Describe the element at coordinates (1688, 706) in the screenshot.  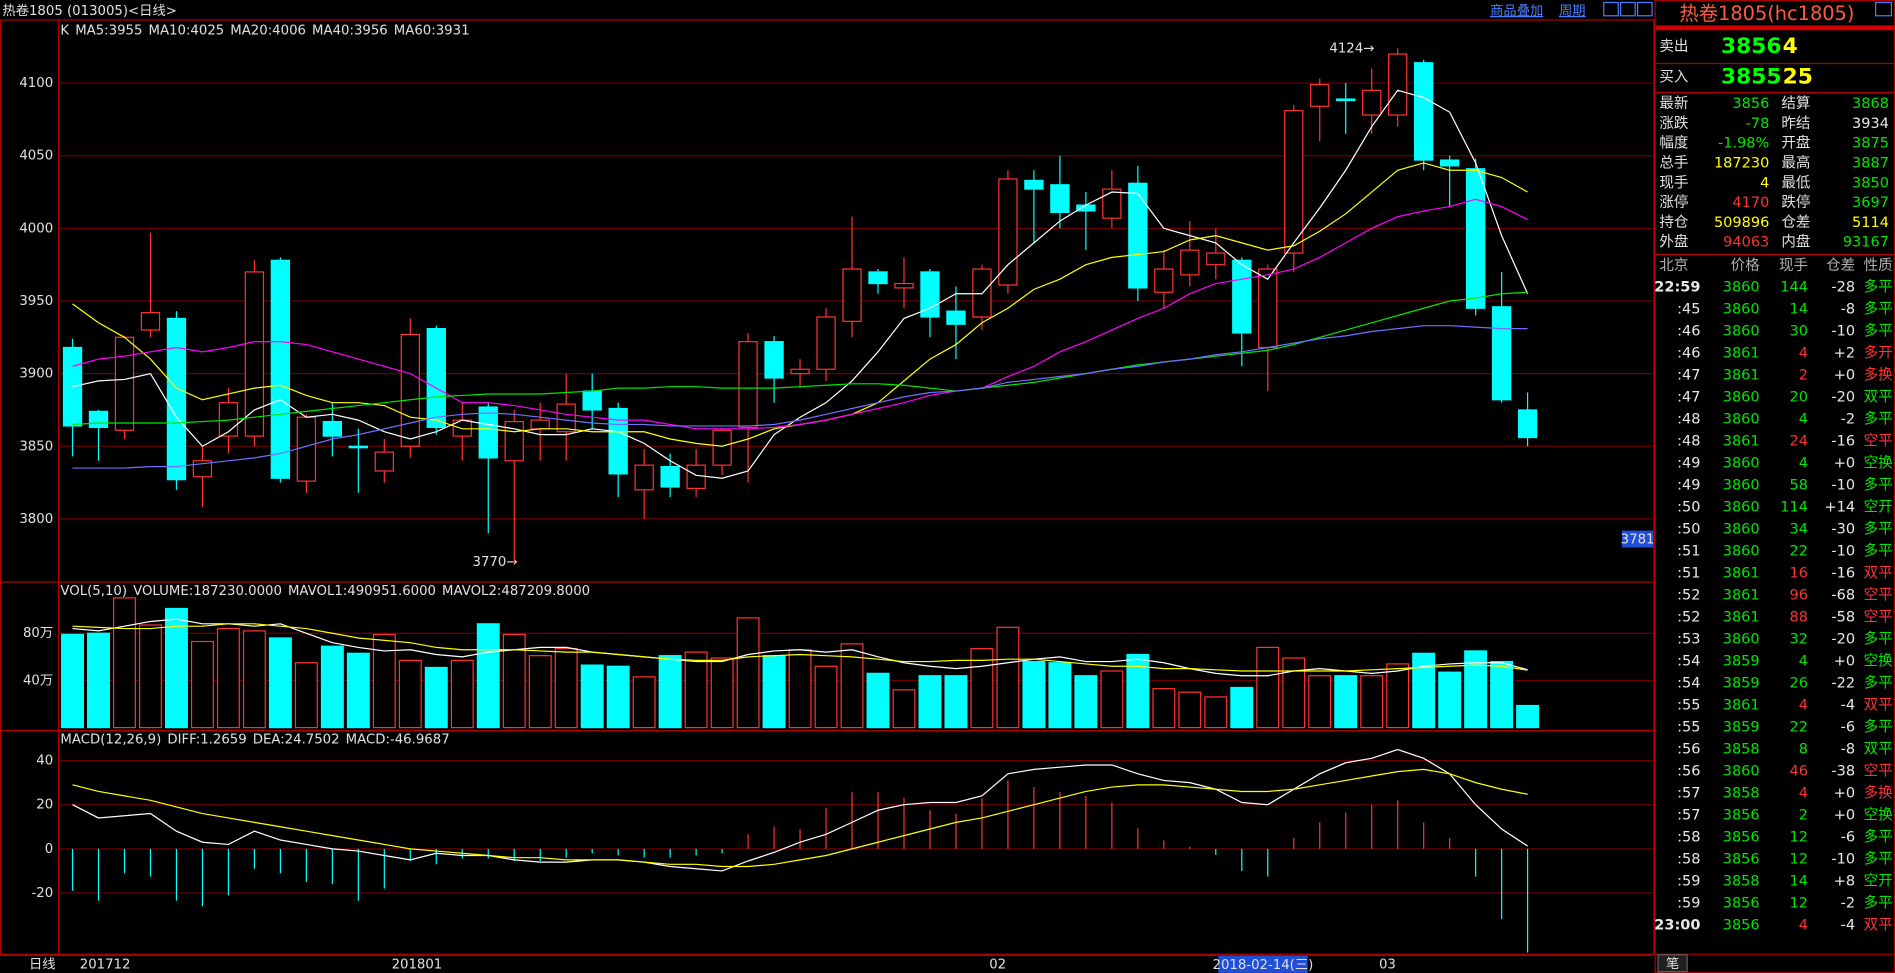
I see `tick-cell: :55` at that location.